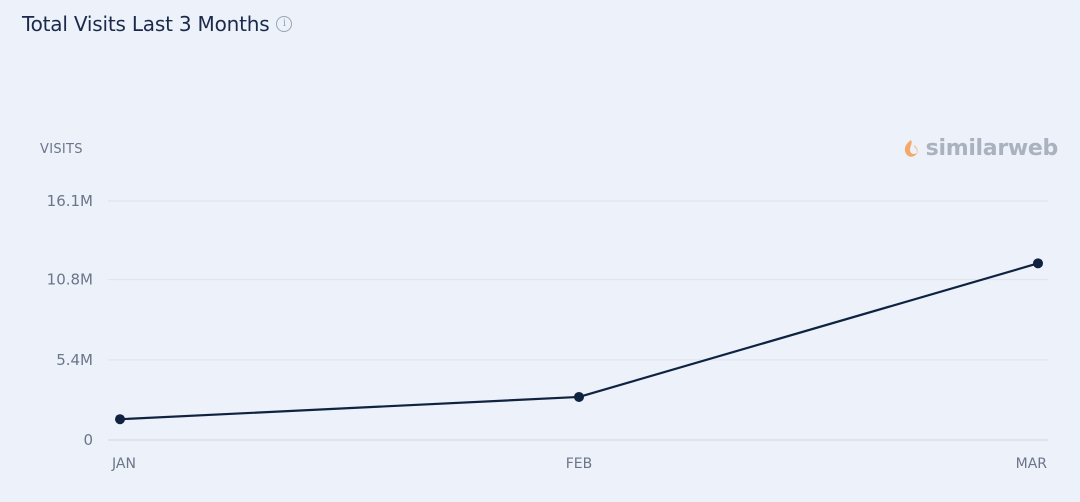 The image size is (1080, 502). Describe the element at coordinates (74, 360) in the screenshot. I see `y-tick-label: 5.4M` at that location.